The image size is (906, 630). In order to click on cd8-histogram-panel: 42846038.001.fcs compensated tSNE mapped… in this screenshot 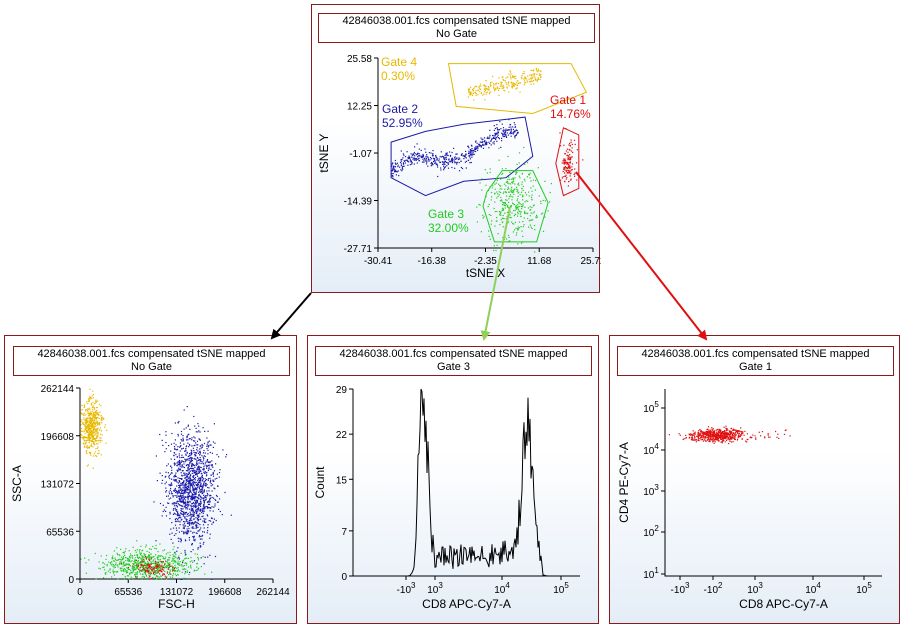, I will do `click(453, 479)`.